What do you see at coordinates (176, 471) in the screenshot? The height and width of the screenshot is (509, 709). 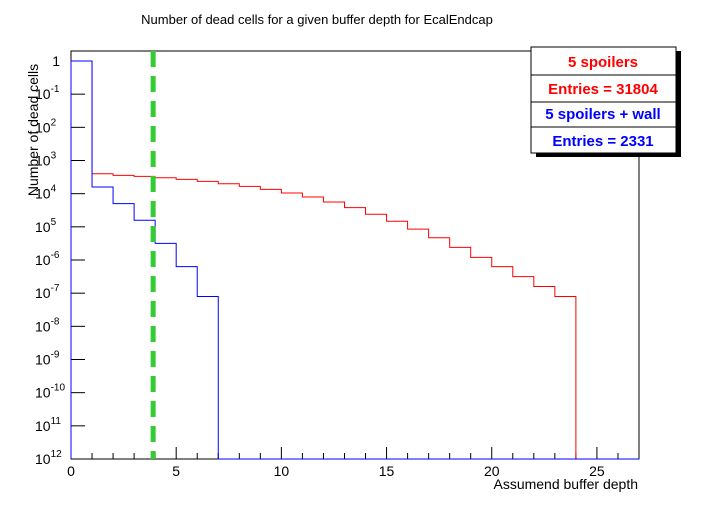 I see `x-tick-label: 5` at bounding box center [176, 471].